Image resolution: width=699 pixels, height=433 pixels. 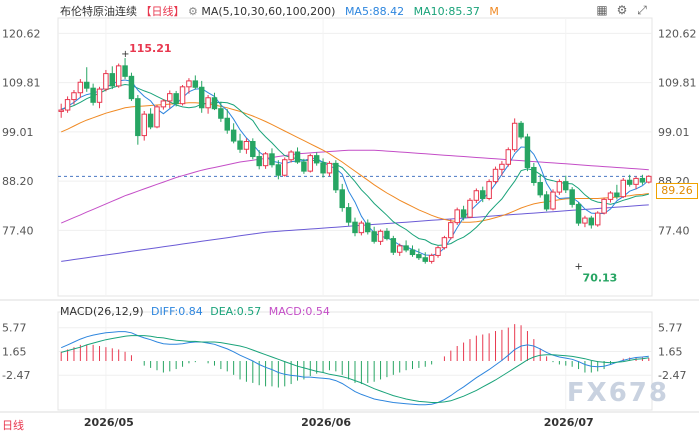 I want to click on price-tick-right: 77.40, so click(x=674, y=230).